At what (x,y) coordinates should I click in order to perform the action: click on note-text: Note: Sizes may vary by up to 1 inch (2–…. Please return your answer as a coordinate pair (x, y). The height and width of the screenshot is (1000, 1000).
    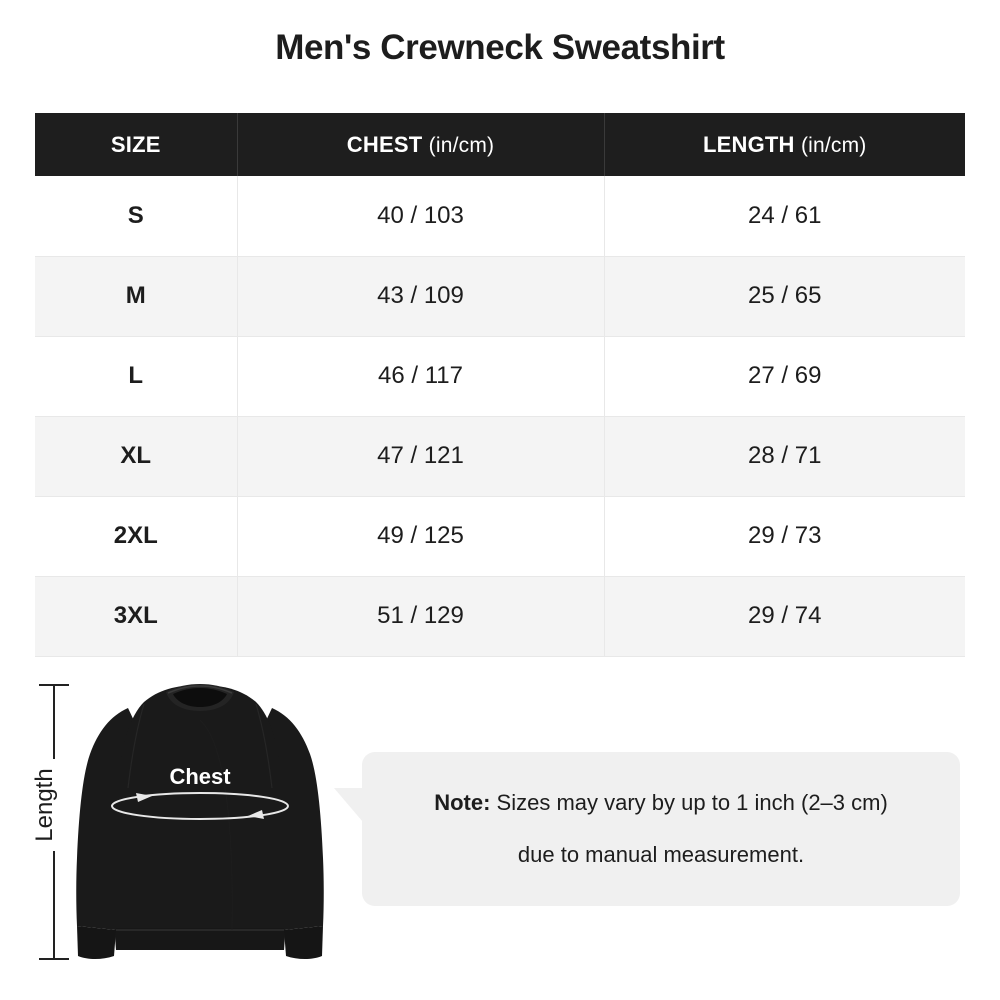
    Looking at the image, I should click on (661, 829).